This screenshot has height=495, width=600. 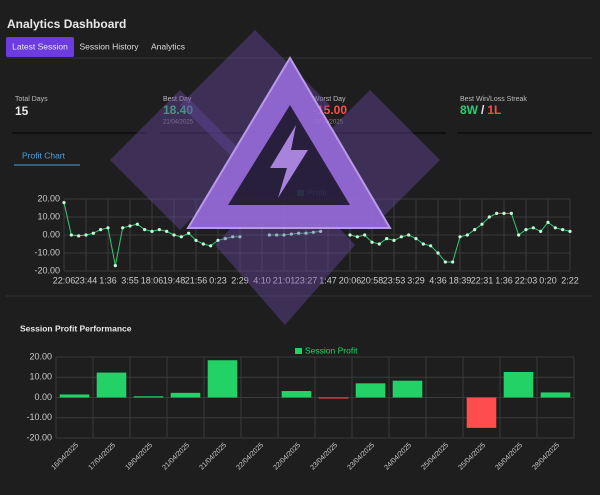 What do you see at coordinates (331, 350) in the screenshot?
I see `legend-label: Session Profit` at bounding box center [331, 350].